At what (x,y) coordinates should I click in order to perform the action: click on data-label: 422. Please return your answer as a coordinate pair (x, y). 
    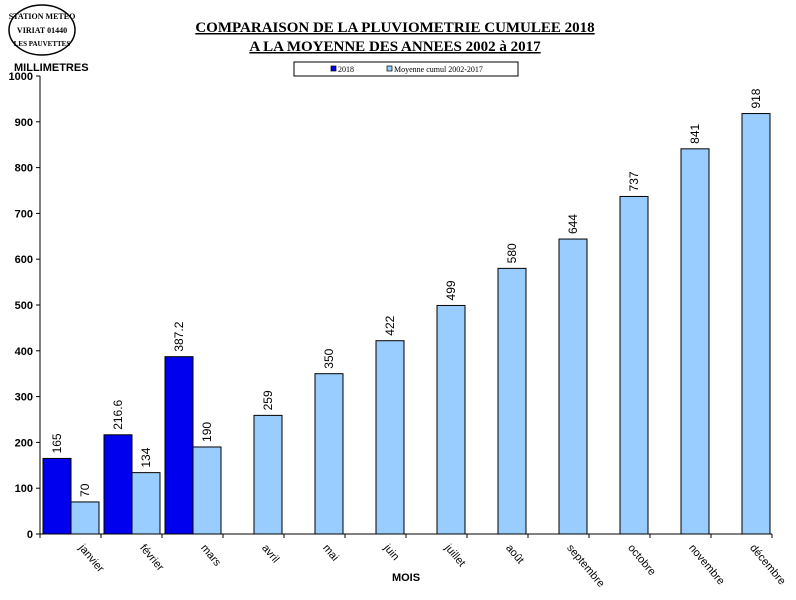
    Looking at the image, I should click on (390, 325).